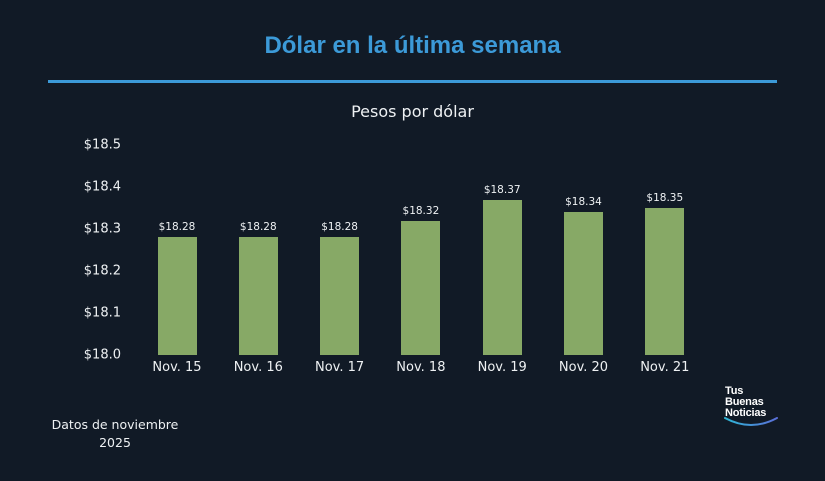  Describe the element at coordinates (258, 367) in the screenshot. I see `x-tick-label: Nov. 16` at that location.